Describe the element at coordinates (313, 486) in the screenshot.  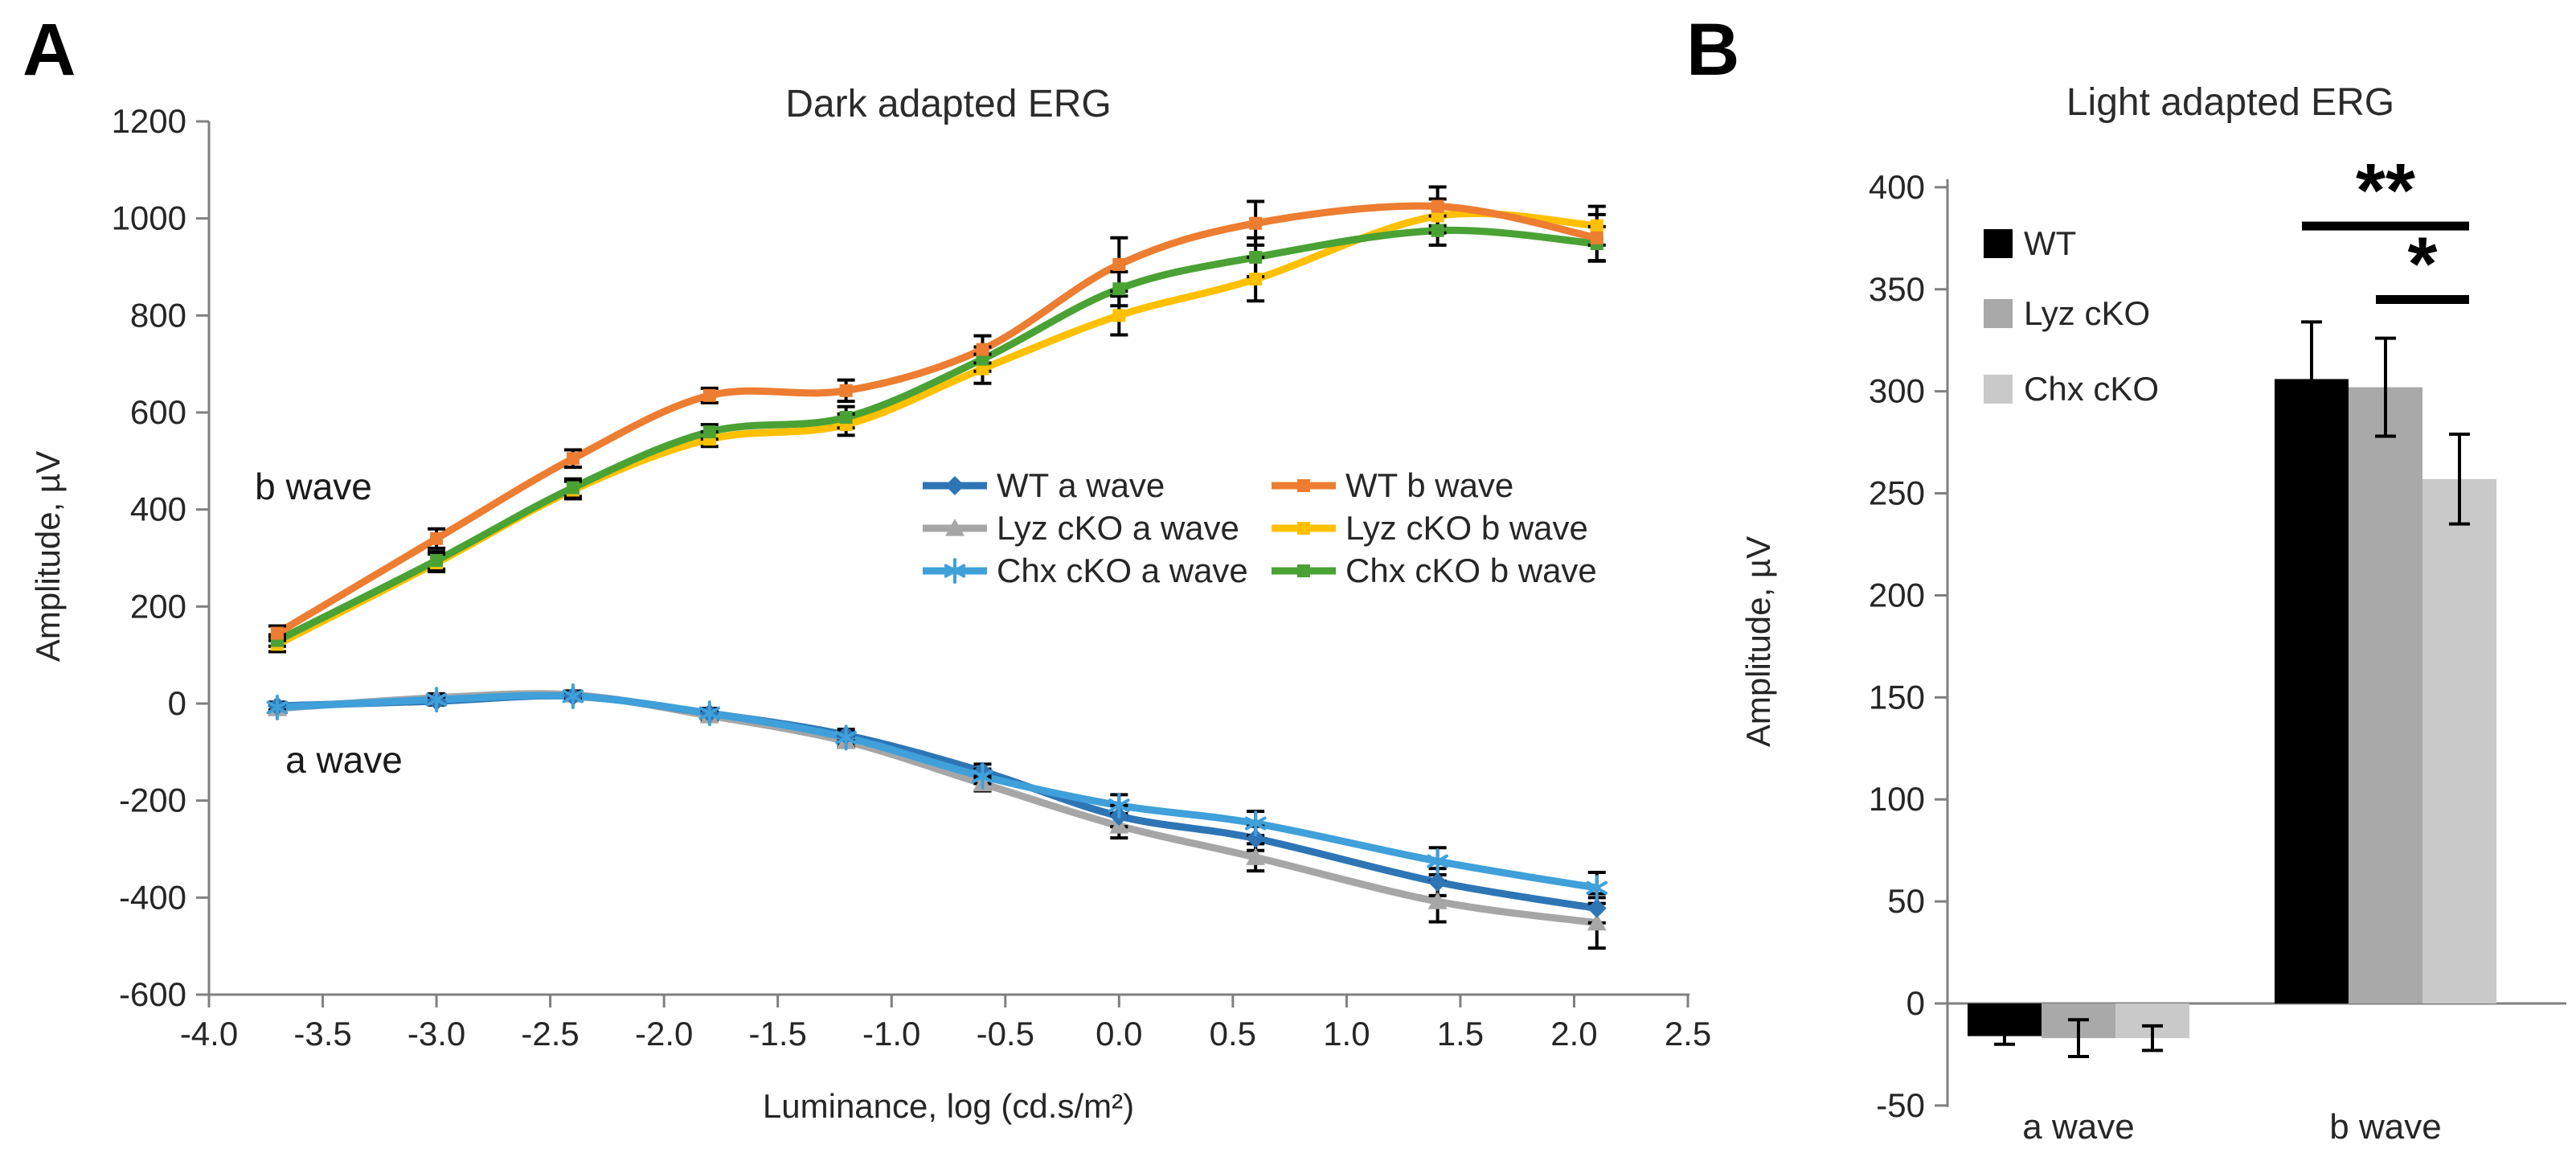
I see `b-wave-annotation: b wave` at that location.